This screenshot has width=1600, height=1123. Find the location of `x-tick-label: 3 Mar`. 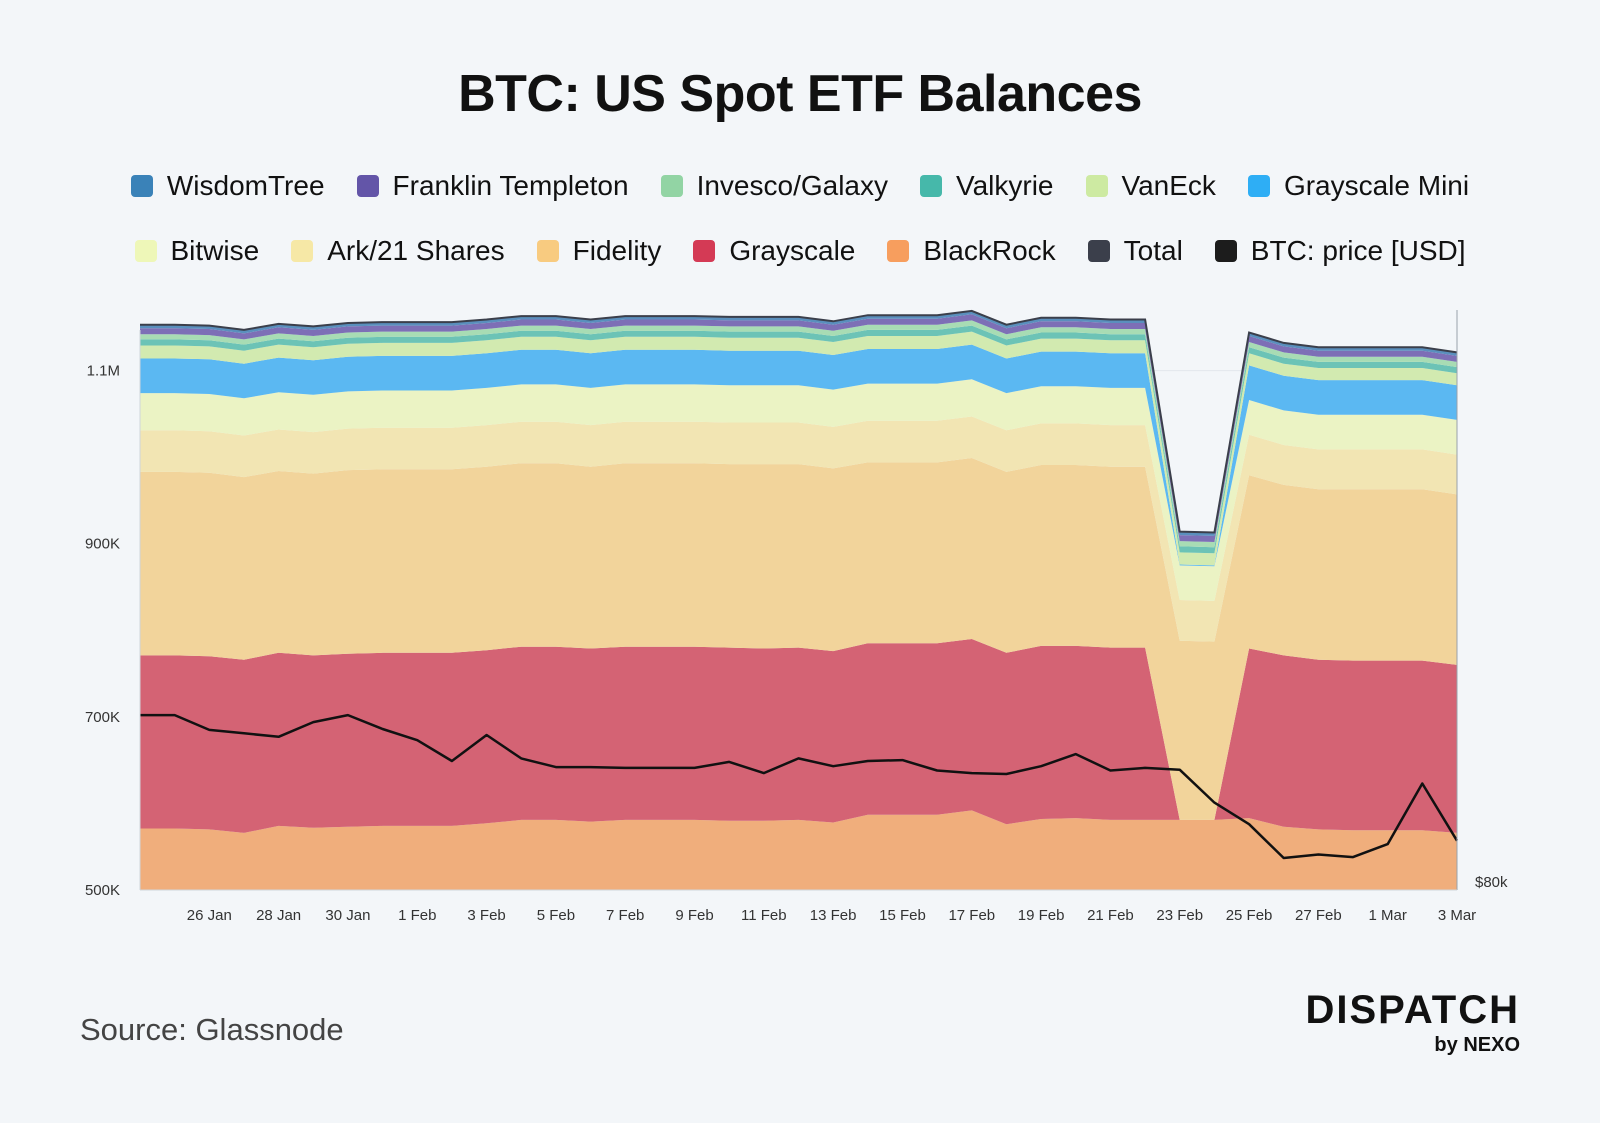

x-tick-label: 3 Mar is located at coordinates (1457, 915).